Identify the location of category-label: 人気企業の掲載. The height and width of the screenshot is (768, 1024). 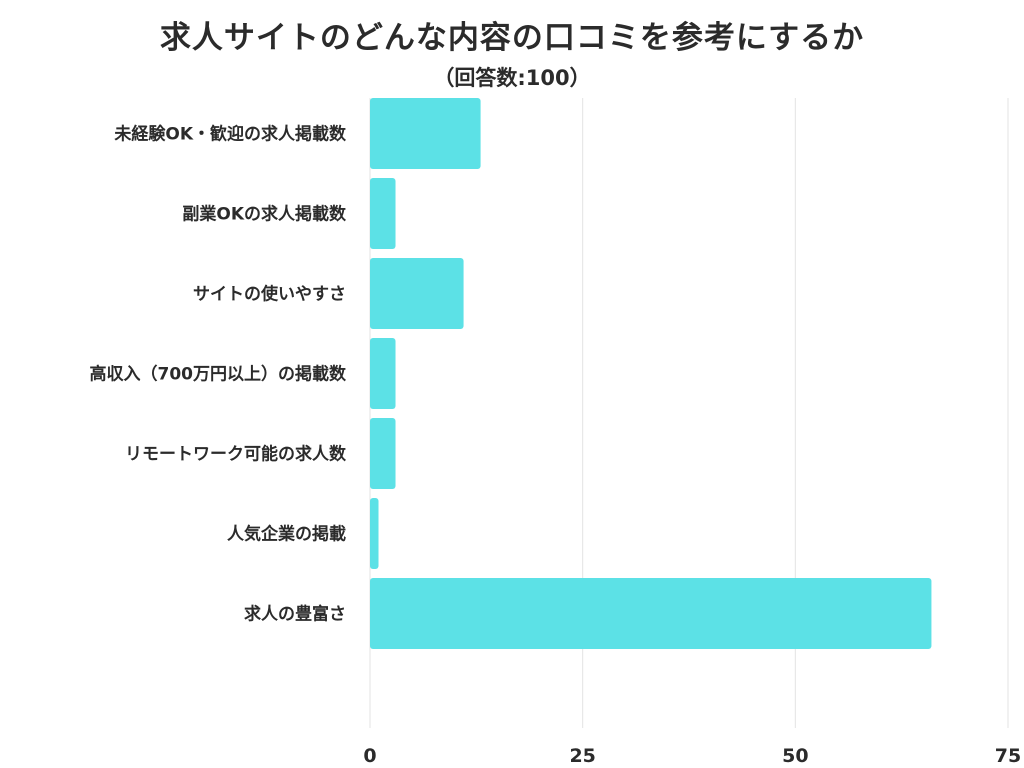
(286, 534).